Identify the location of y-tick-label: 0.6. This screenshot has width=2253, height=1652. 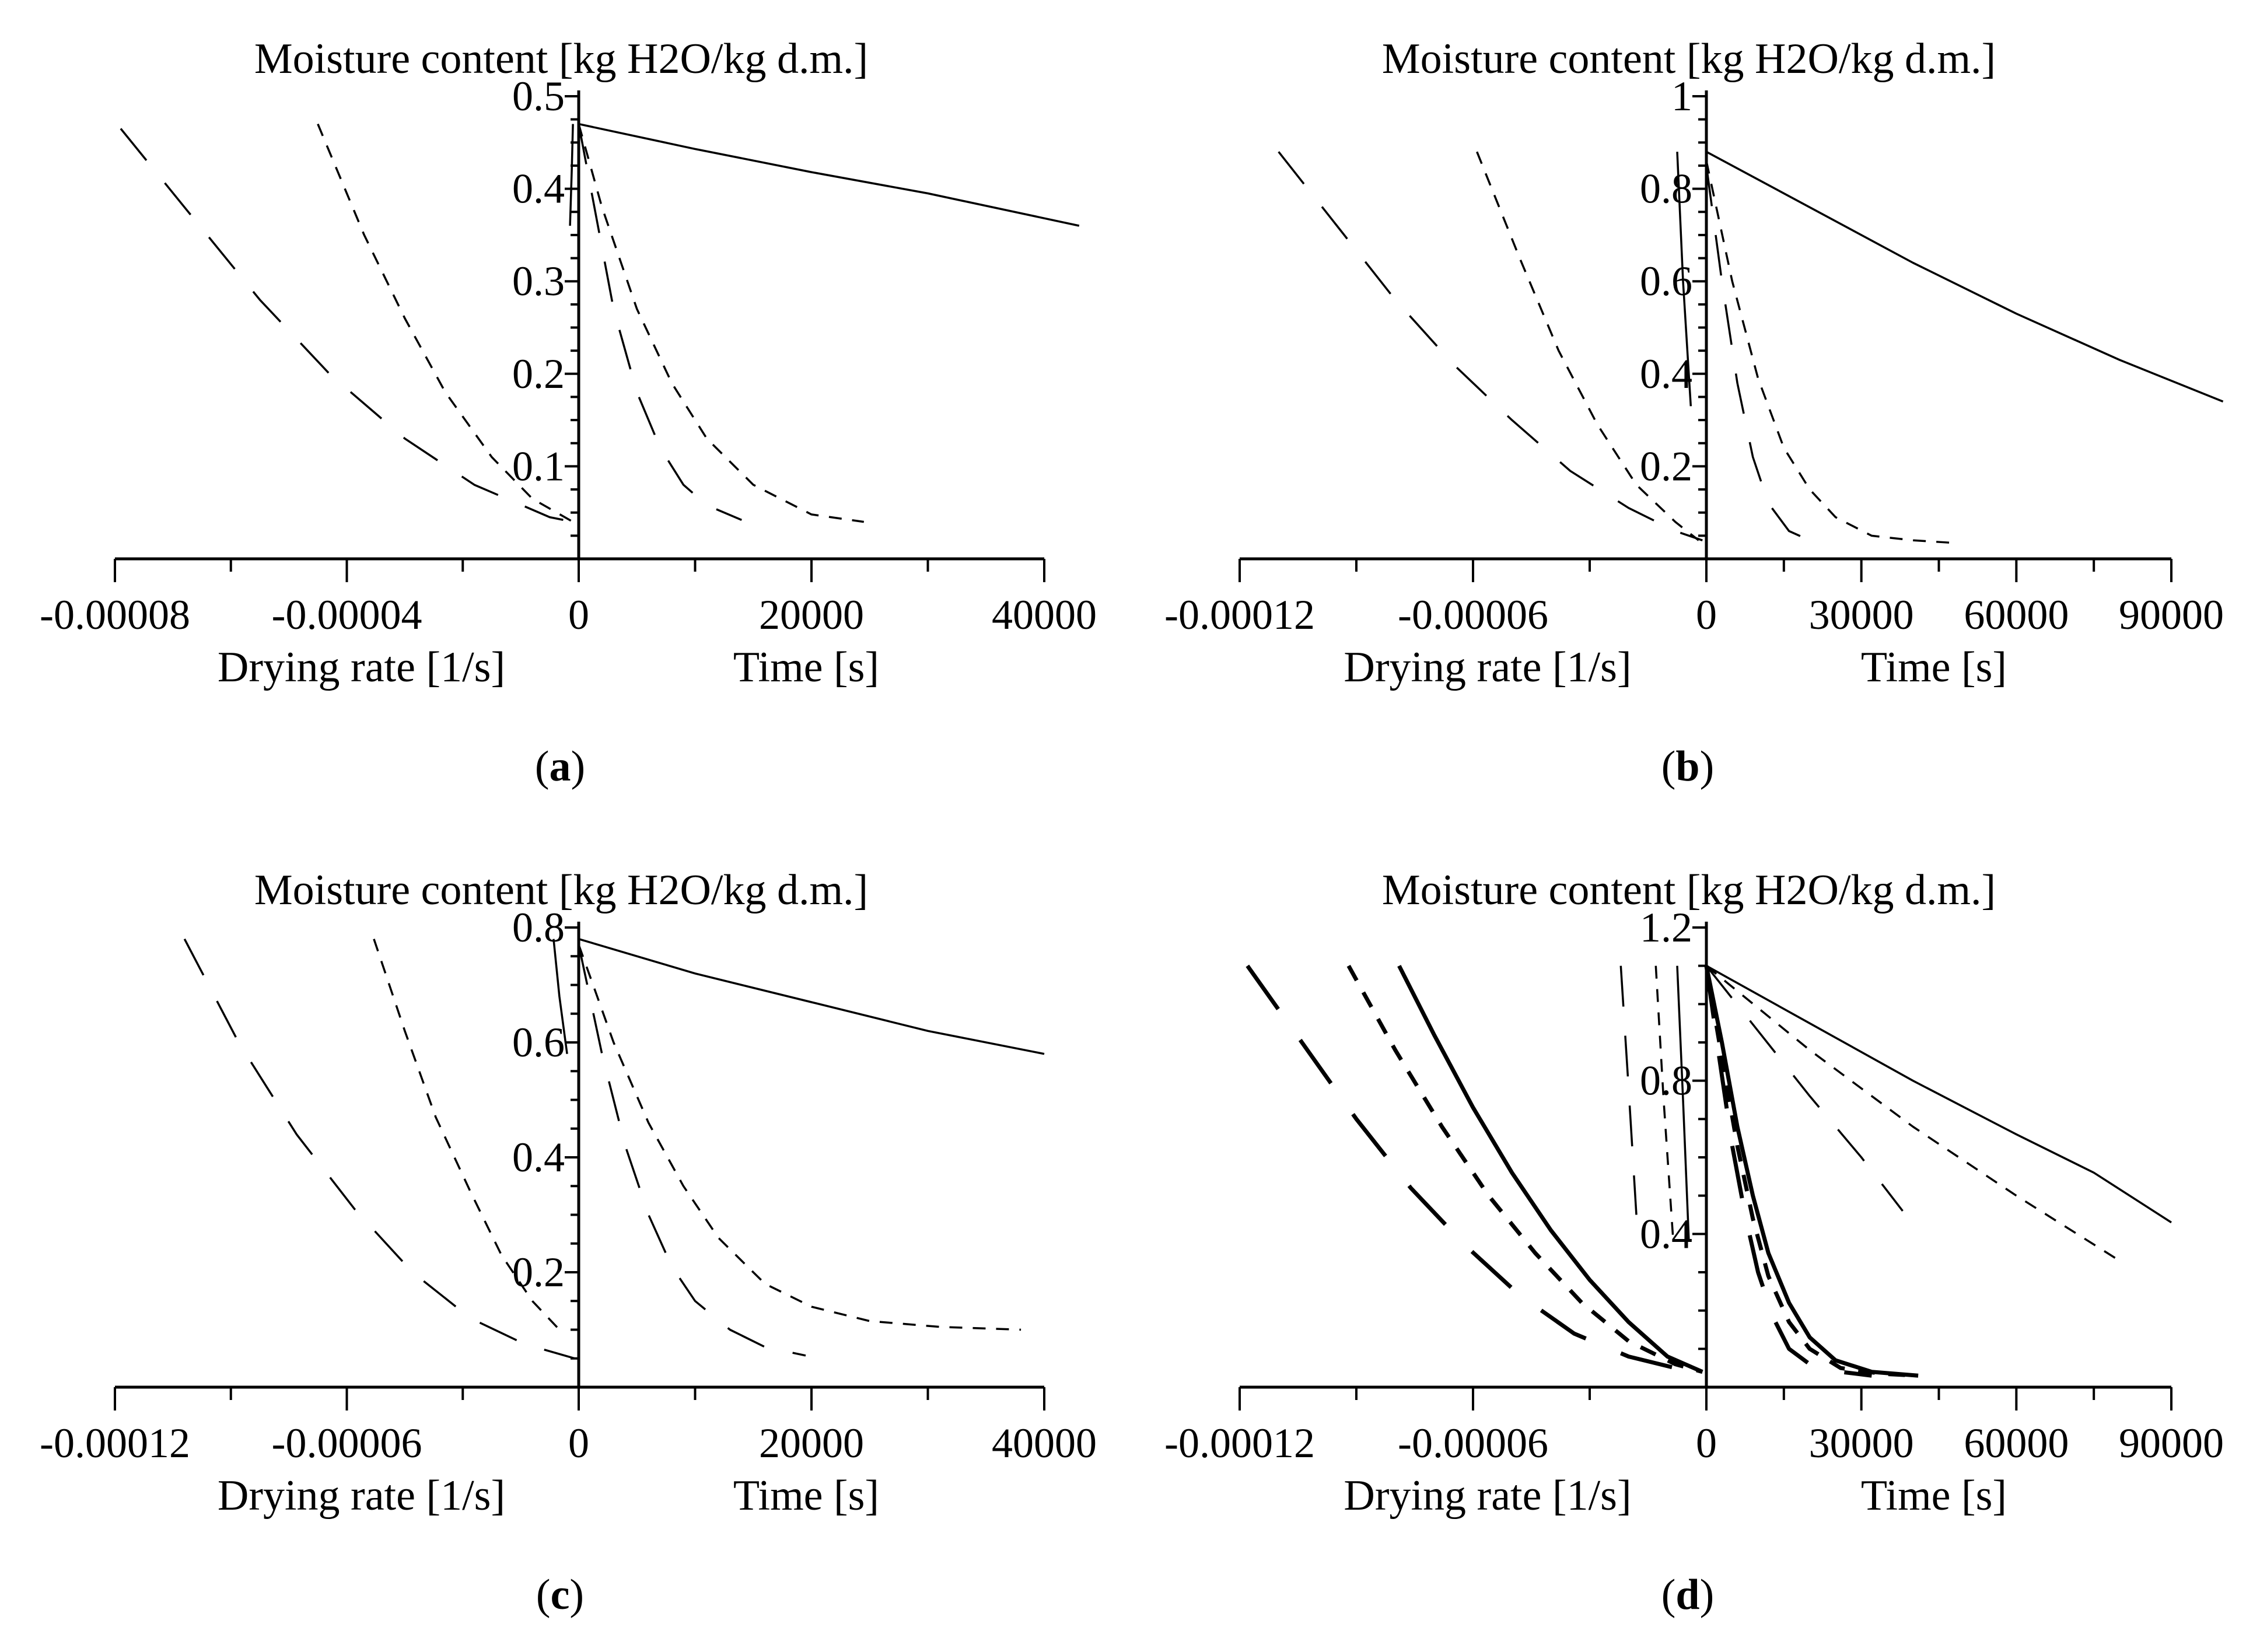
(538, 1042).